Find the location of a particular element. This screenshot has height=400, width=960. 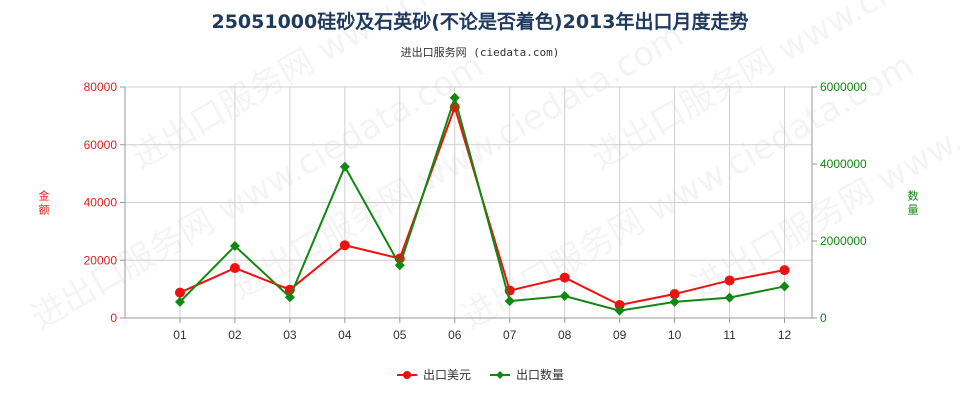

left-tick-label: 40000 is located at coordinates (101, 203).